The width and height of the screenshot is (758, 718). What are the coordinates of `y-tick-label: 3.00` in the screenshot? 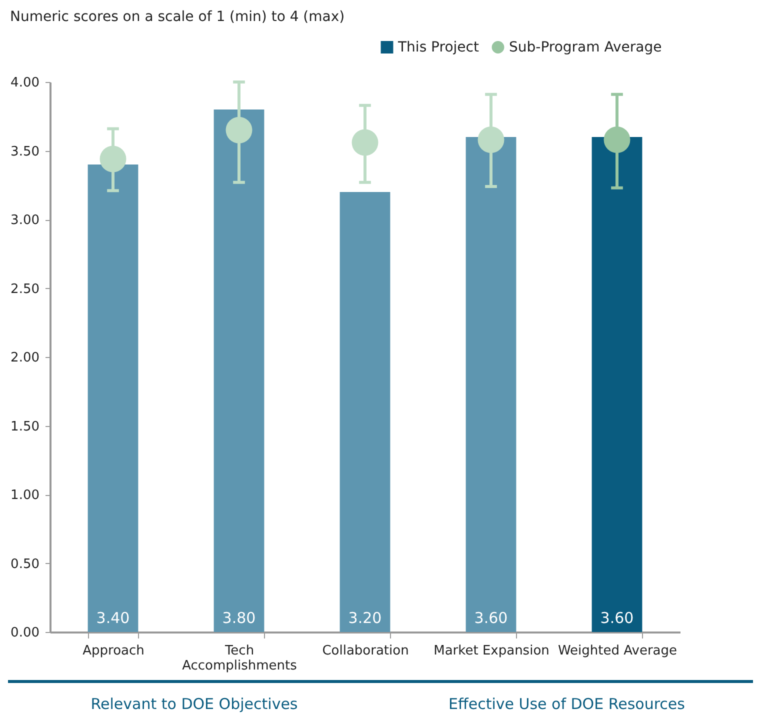 It's located at (25, 220).